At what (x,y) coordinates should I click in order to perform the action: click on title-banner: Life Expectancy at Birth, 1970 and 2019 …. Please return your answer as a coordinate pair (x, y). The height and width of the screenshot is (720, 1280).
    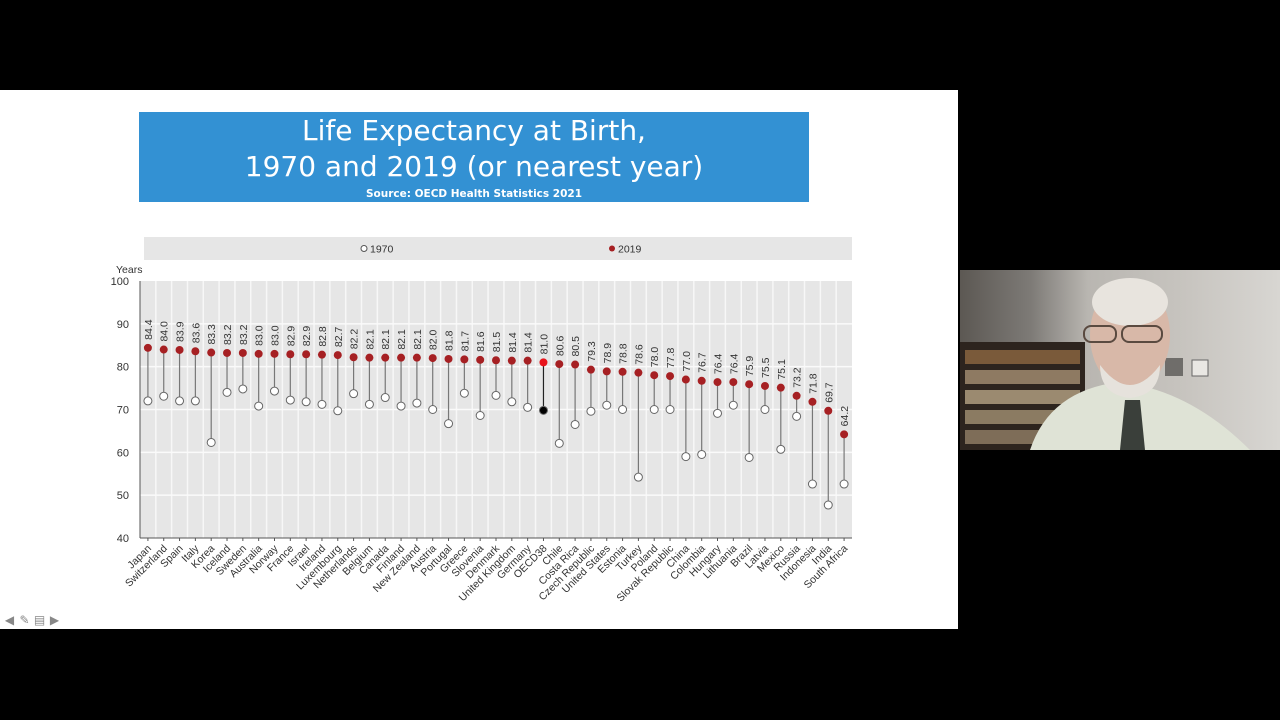
    Looking at the image, I should click on (474, 157).